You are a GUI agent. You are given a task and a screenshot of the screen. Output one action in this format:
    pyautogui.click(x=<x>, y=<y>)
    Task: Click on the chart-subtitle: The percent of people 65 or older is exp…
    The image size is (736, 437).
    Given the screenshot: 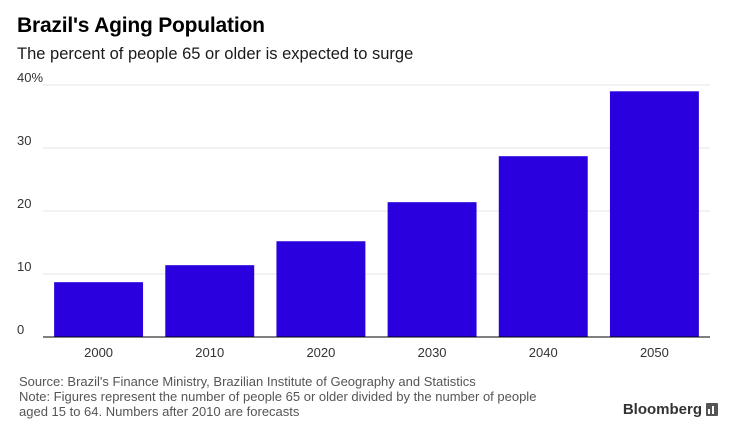 What is the action you would take?
    pyautogui.click(x=215, y=54)
    